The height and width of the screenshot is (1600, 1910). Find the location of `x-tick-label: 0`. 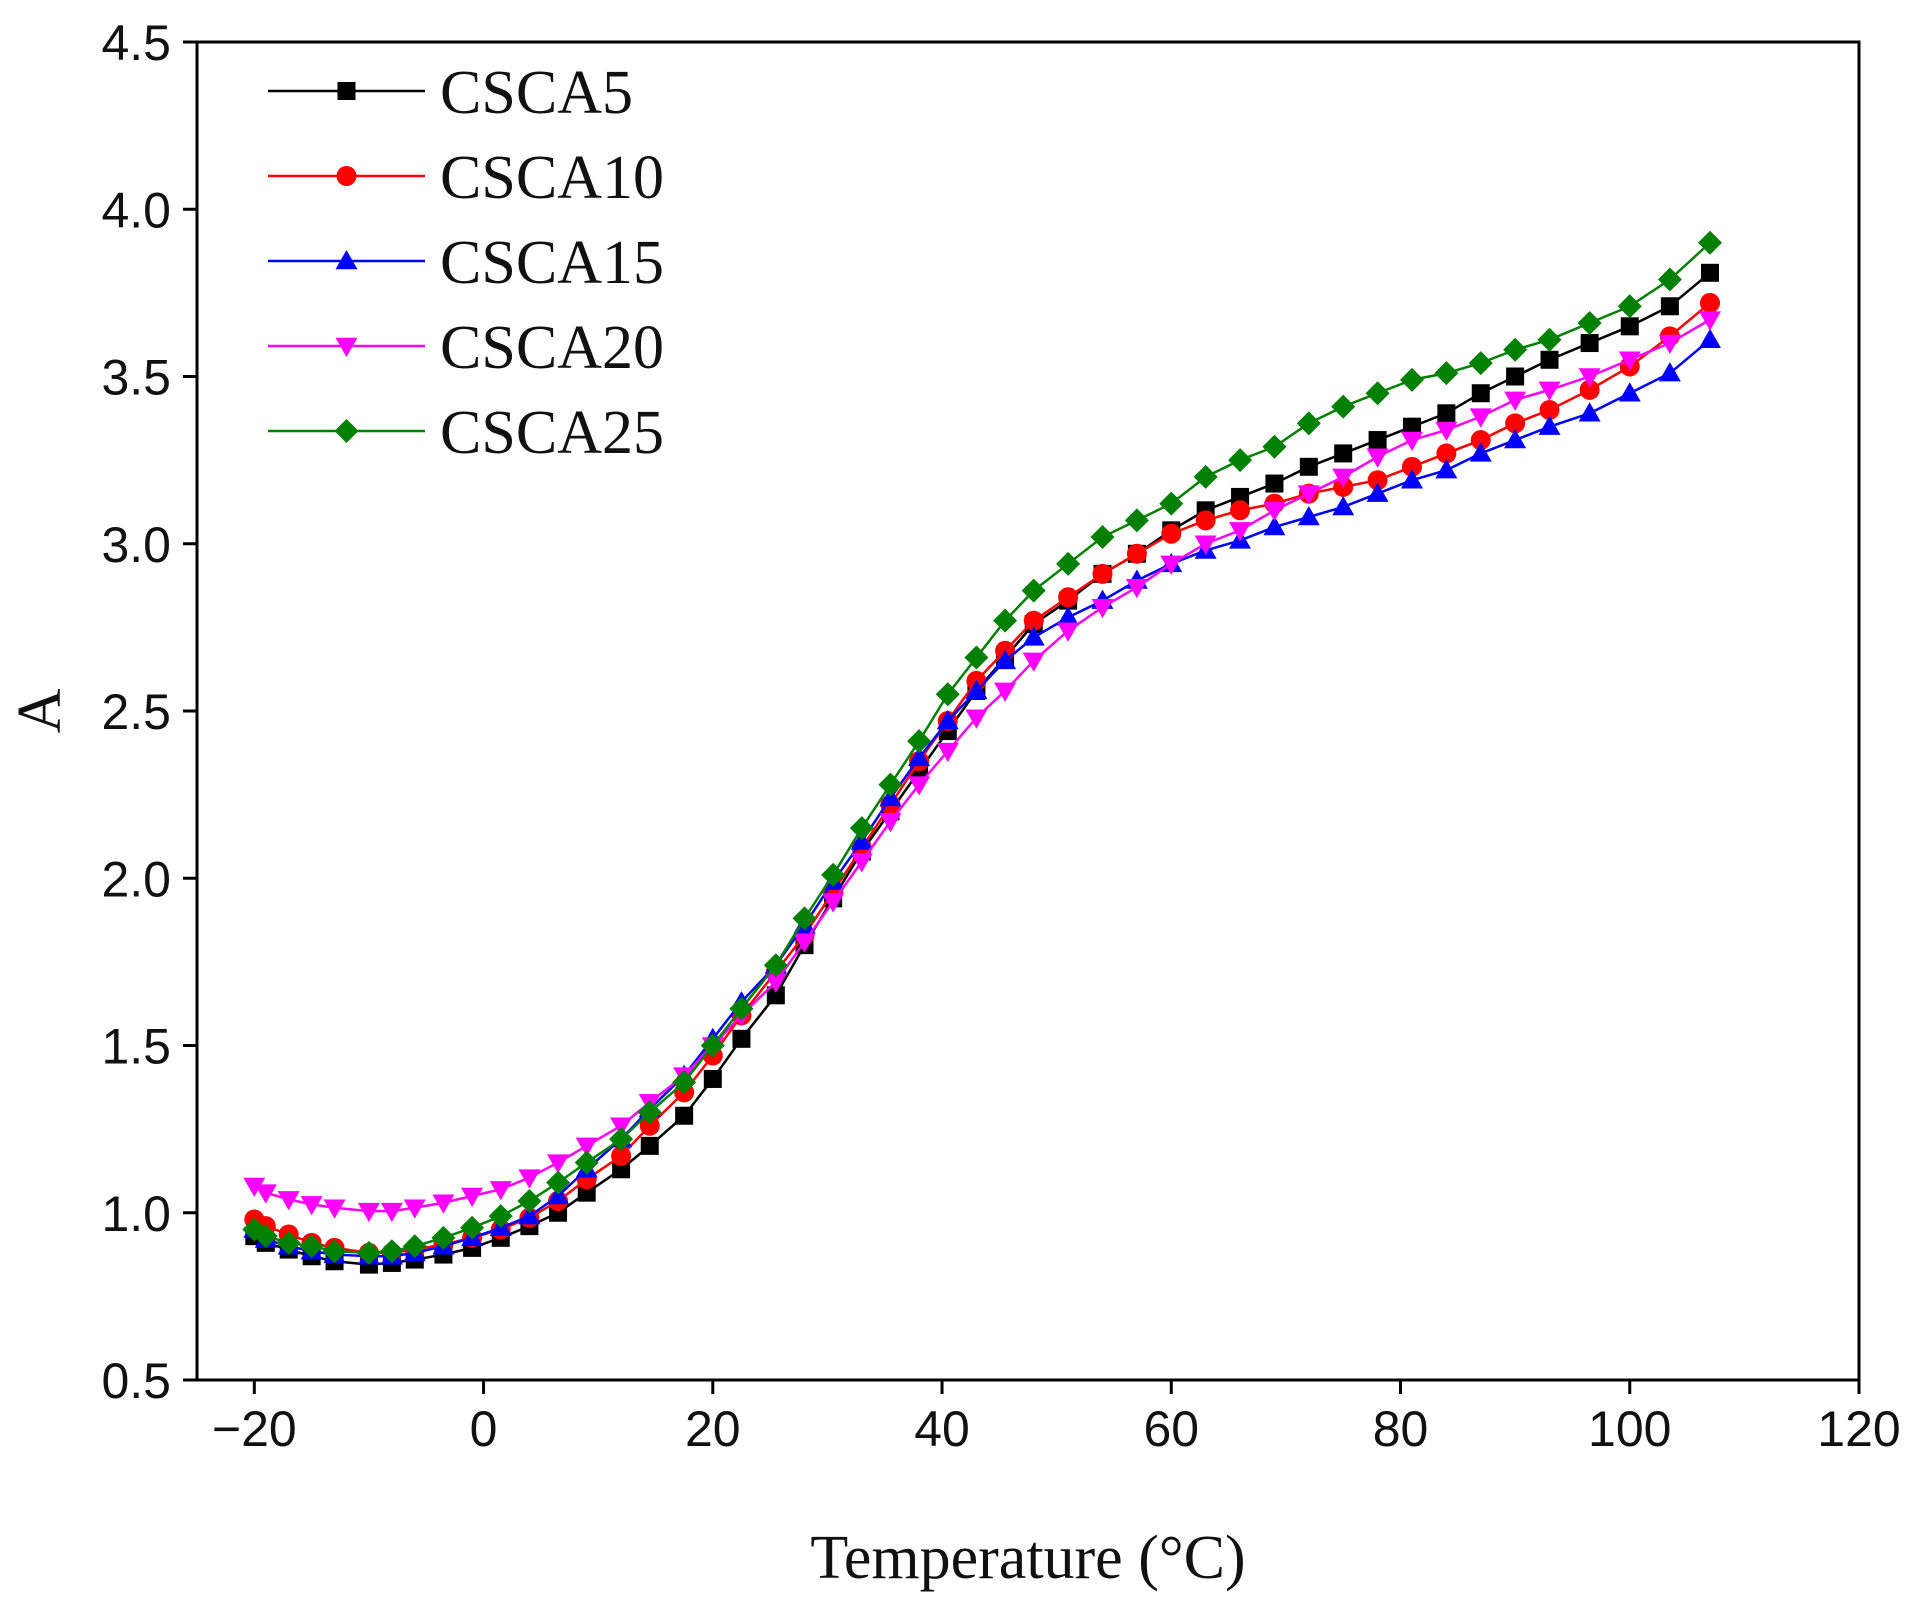

x-tick-label: 0 is located at coordinates (484, 1429).